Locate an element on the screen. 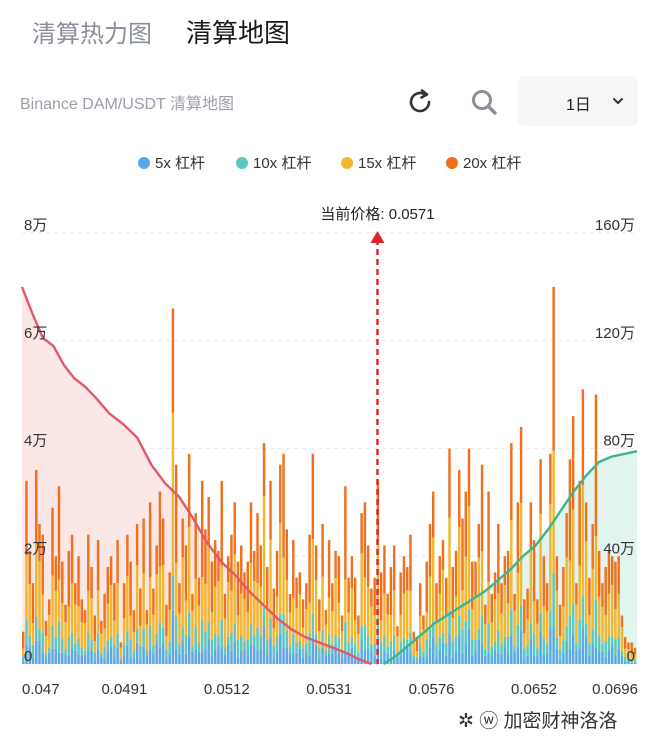 The image size is (659, 746). tab-liquidation-map: 清算地图 is located at coordinates (238, 33).